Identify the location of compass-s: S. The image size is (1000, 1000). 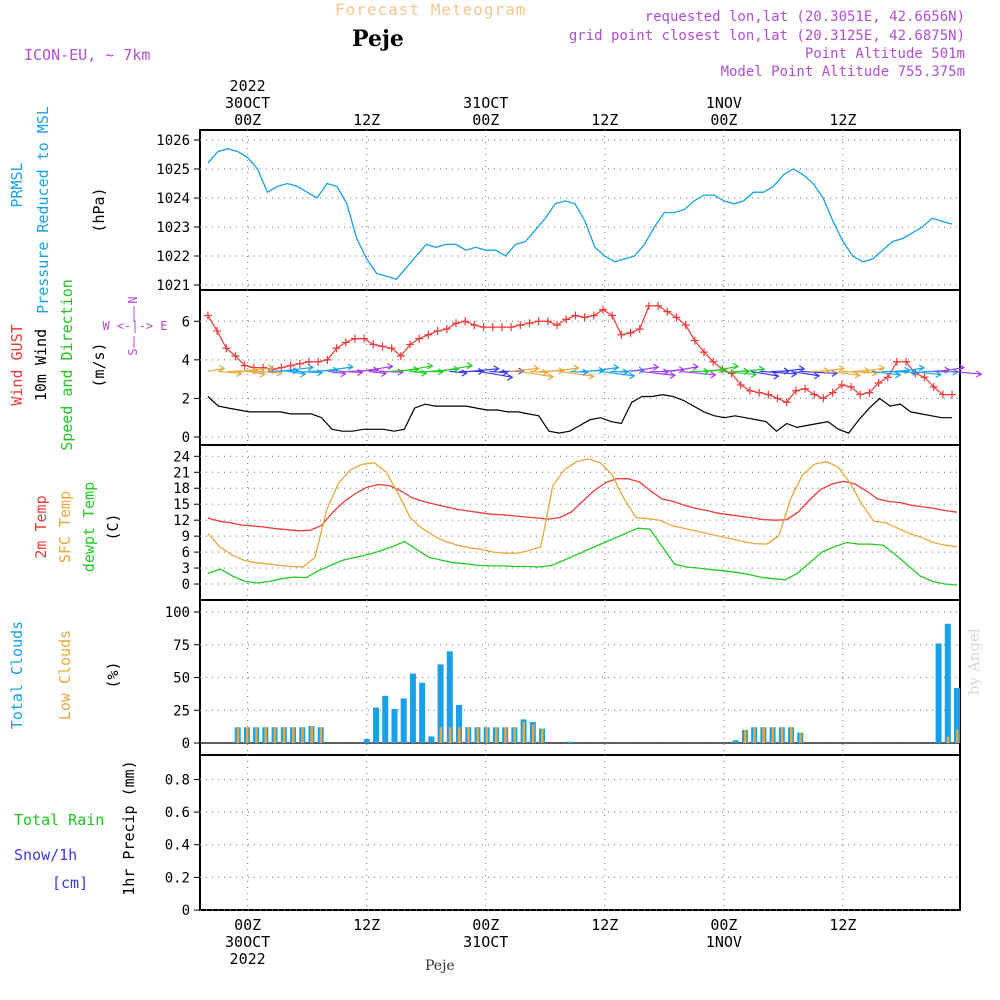
(133, 351).